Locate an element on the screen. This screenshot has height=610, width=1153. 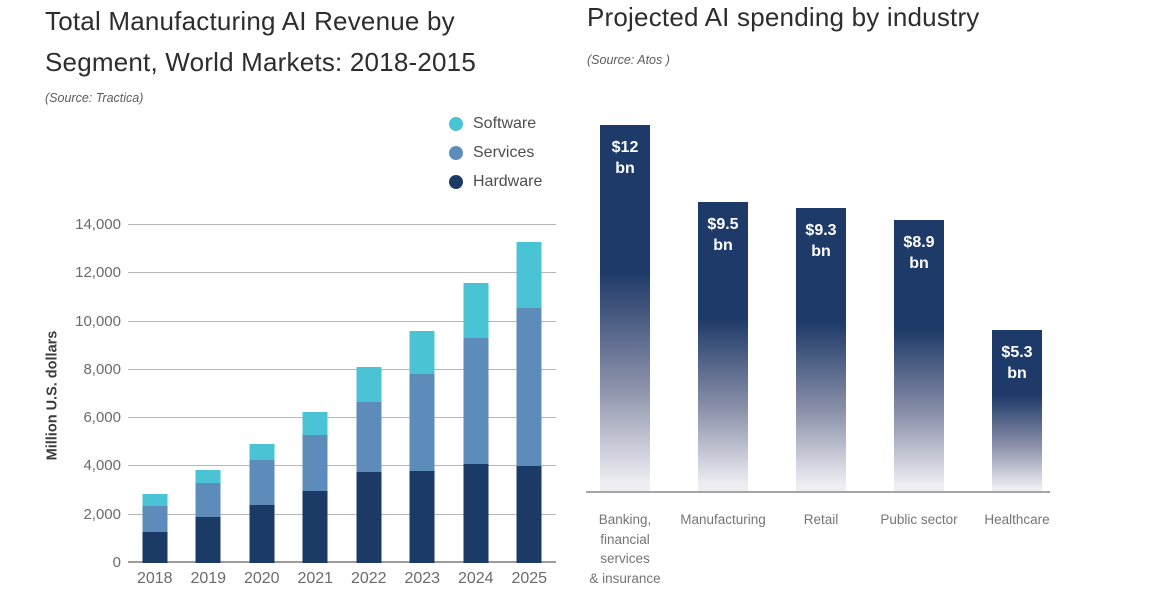
bar-column-2019: 2019 is located at coordinates (209, 406).